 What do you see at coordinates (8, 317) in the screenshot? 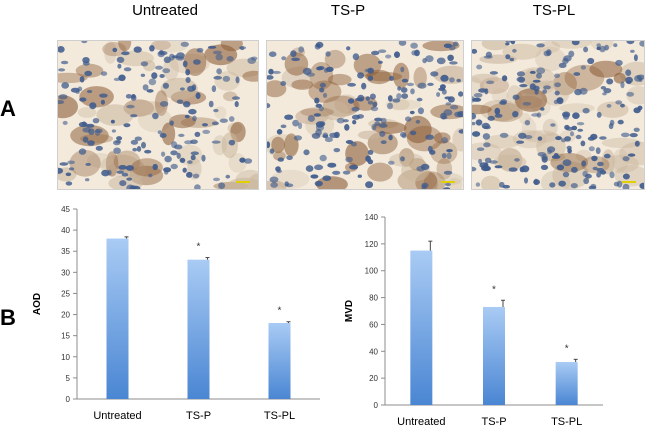
I see `panel-label-b: B` at bounding box center [8, 317].